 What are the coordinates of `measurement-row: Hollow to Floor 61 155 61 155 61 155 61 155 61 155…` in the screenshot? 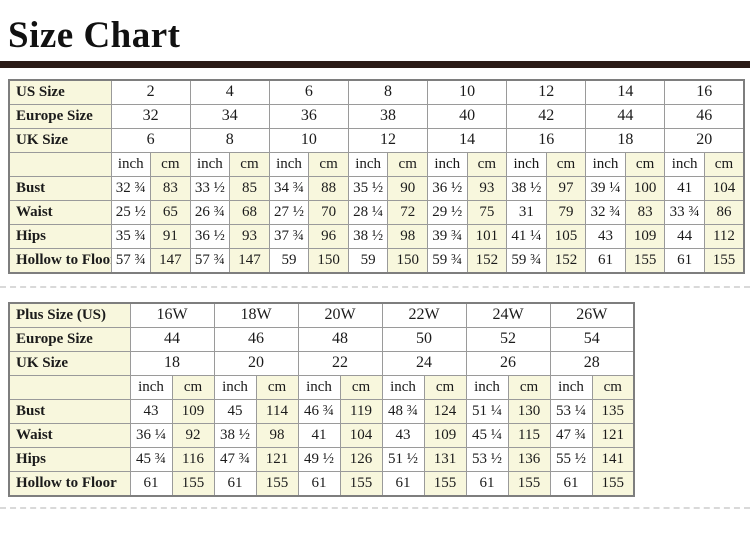 It's located at (321, 483).